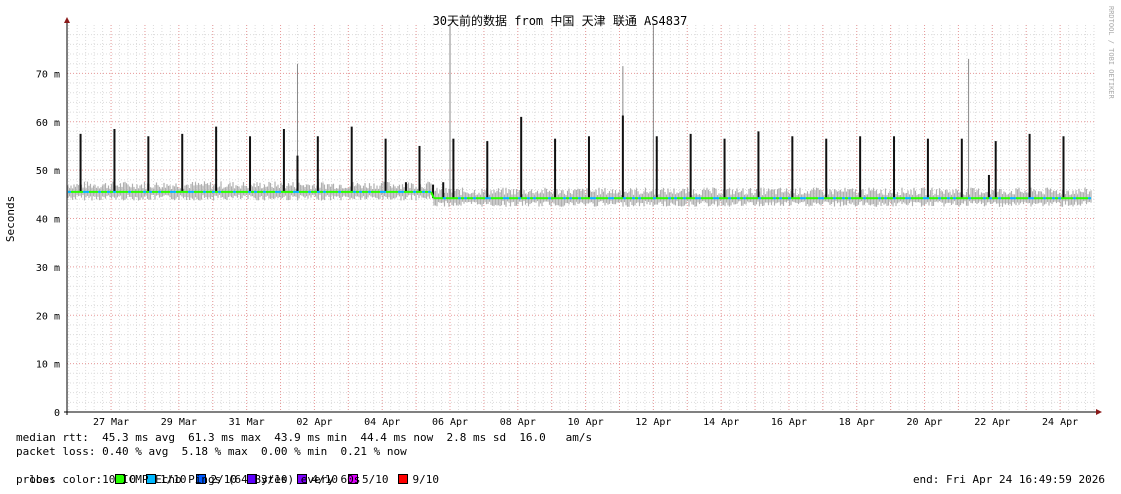 The width and height of the screenshot is (1121, 494). I want to click on x-tick-label: 31 Mar, so click(247, 422).